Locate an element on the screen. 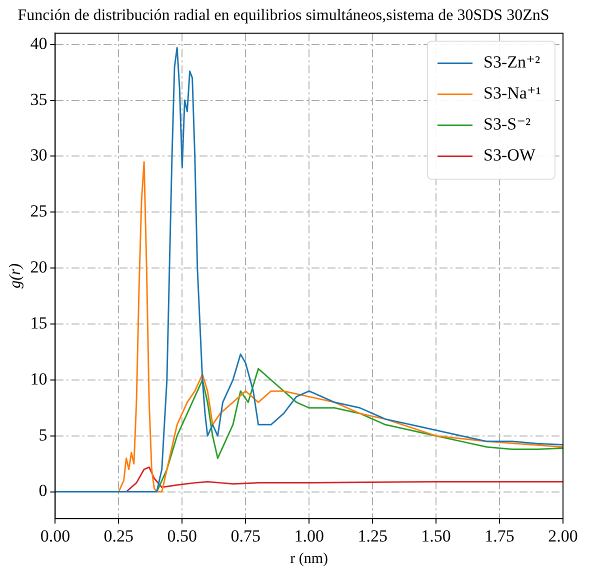 This screenshot has width=611, height=572. y-tick-label: 40 is located at coordinates (39, 43).